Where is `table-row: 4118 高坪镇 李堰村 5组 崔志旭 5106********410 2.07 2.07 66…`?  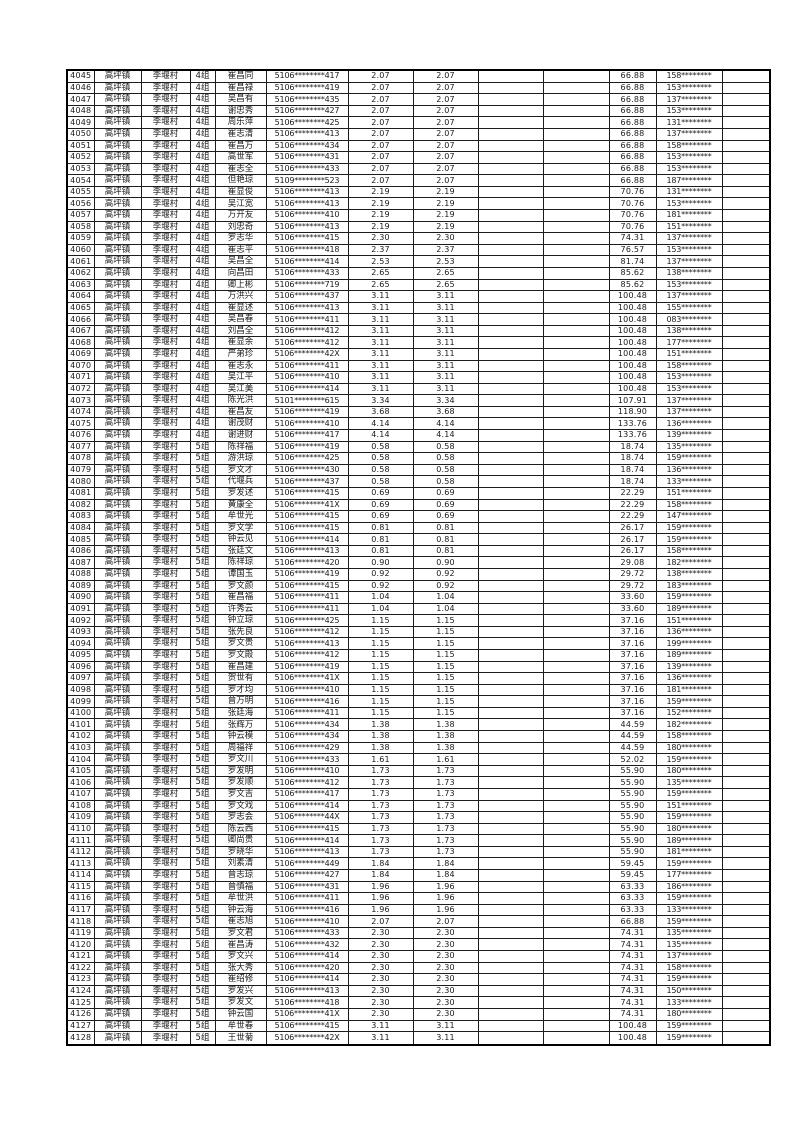
table-row: 4118 高坪镇 李堰村 5组 崔志旭 5106********410 2.07 2.07 66… is located at coordinates (418, 921).